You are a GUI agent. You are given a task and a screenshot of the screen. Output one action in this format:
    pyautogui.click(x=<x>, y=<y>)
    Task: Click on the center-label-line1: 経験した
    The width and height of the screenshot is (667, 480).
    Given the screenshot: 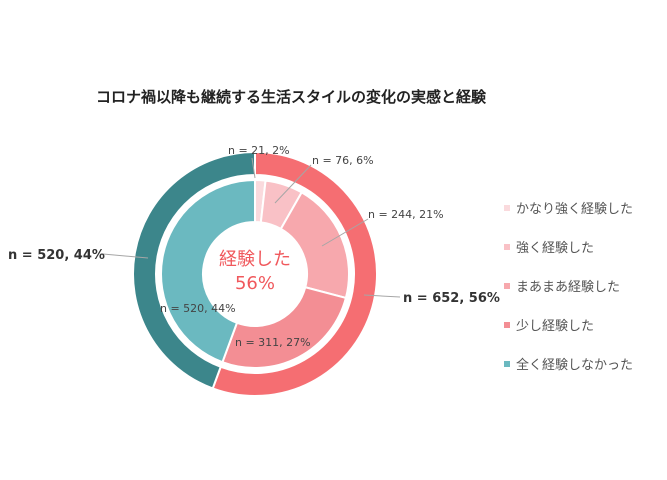 What is the action you would take?
    pyautogui.click(x=255, y=259)
    